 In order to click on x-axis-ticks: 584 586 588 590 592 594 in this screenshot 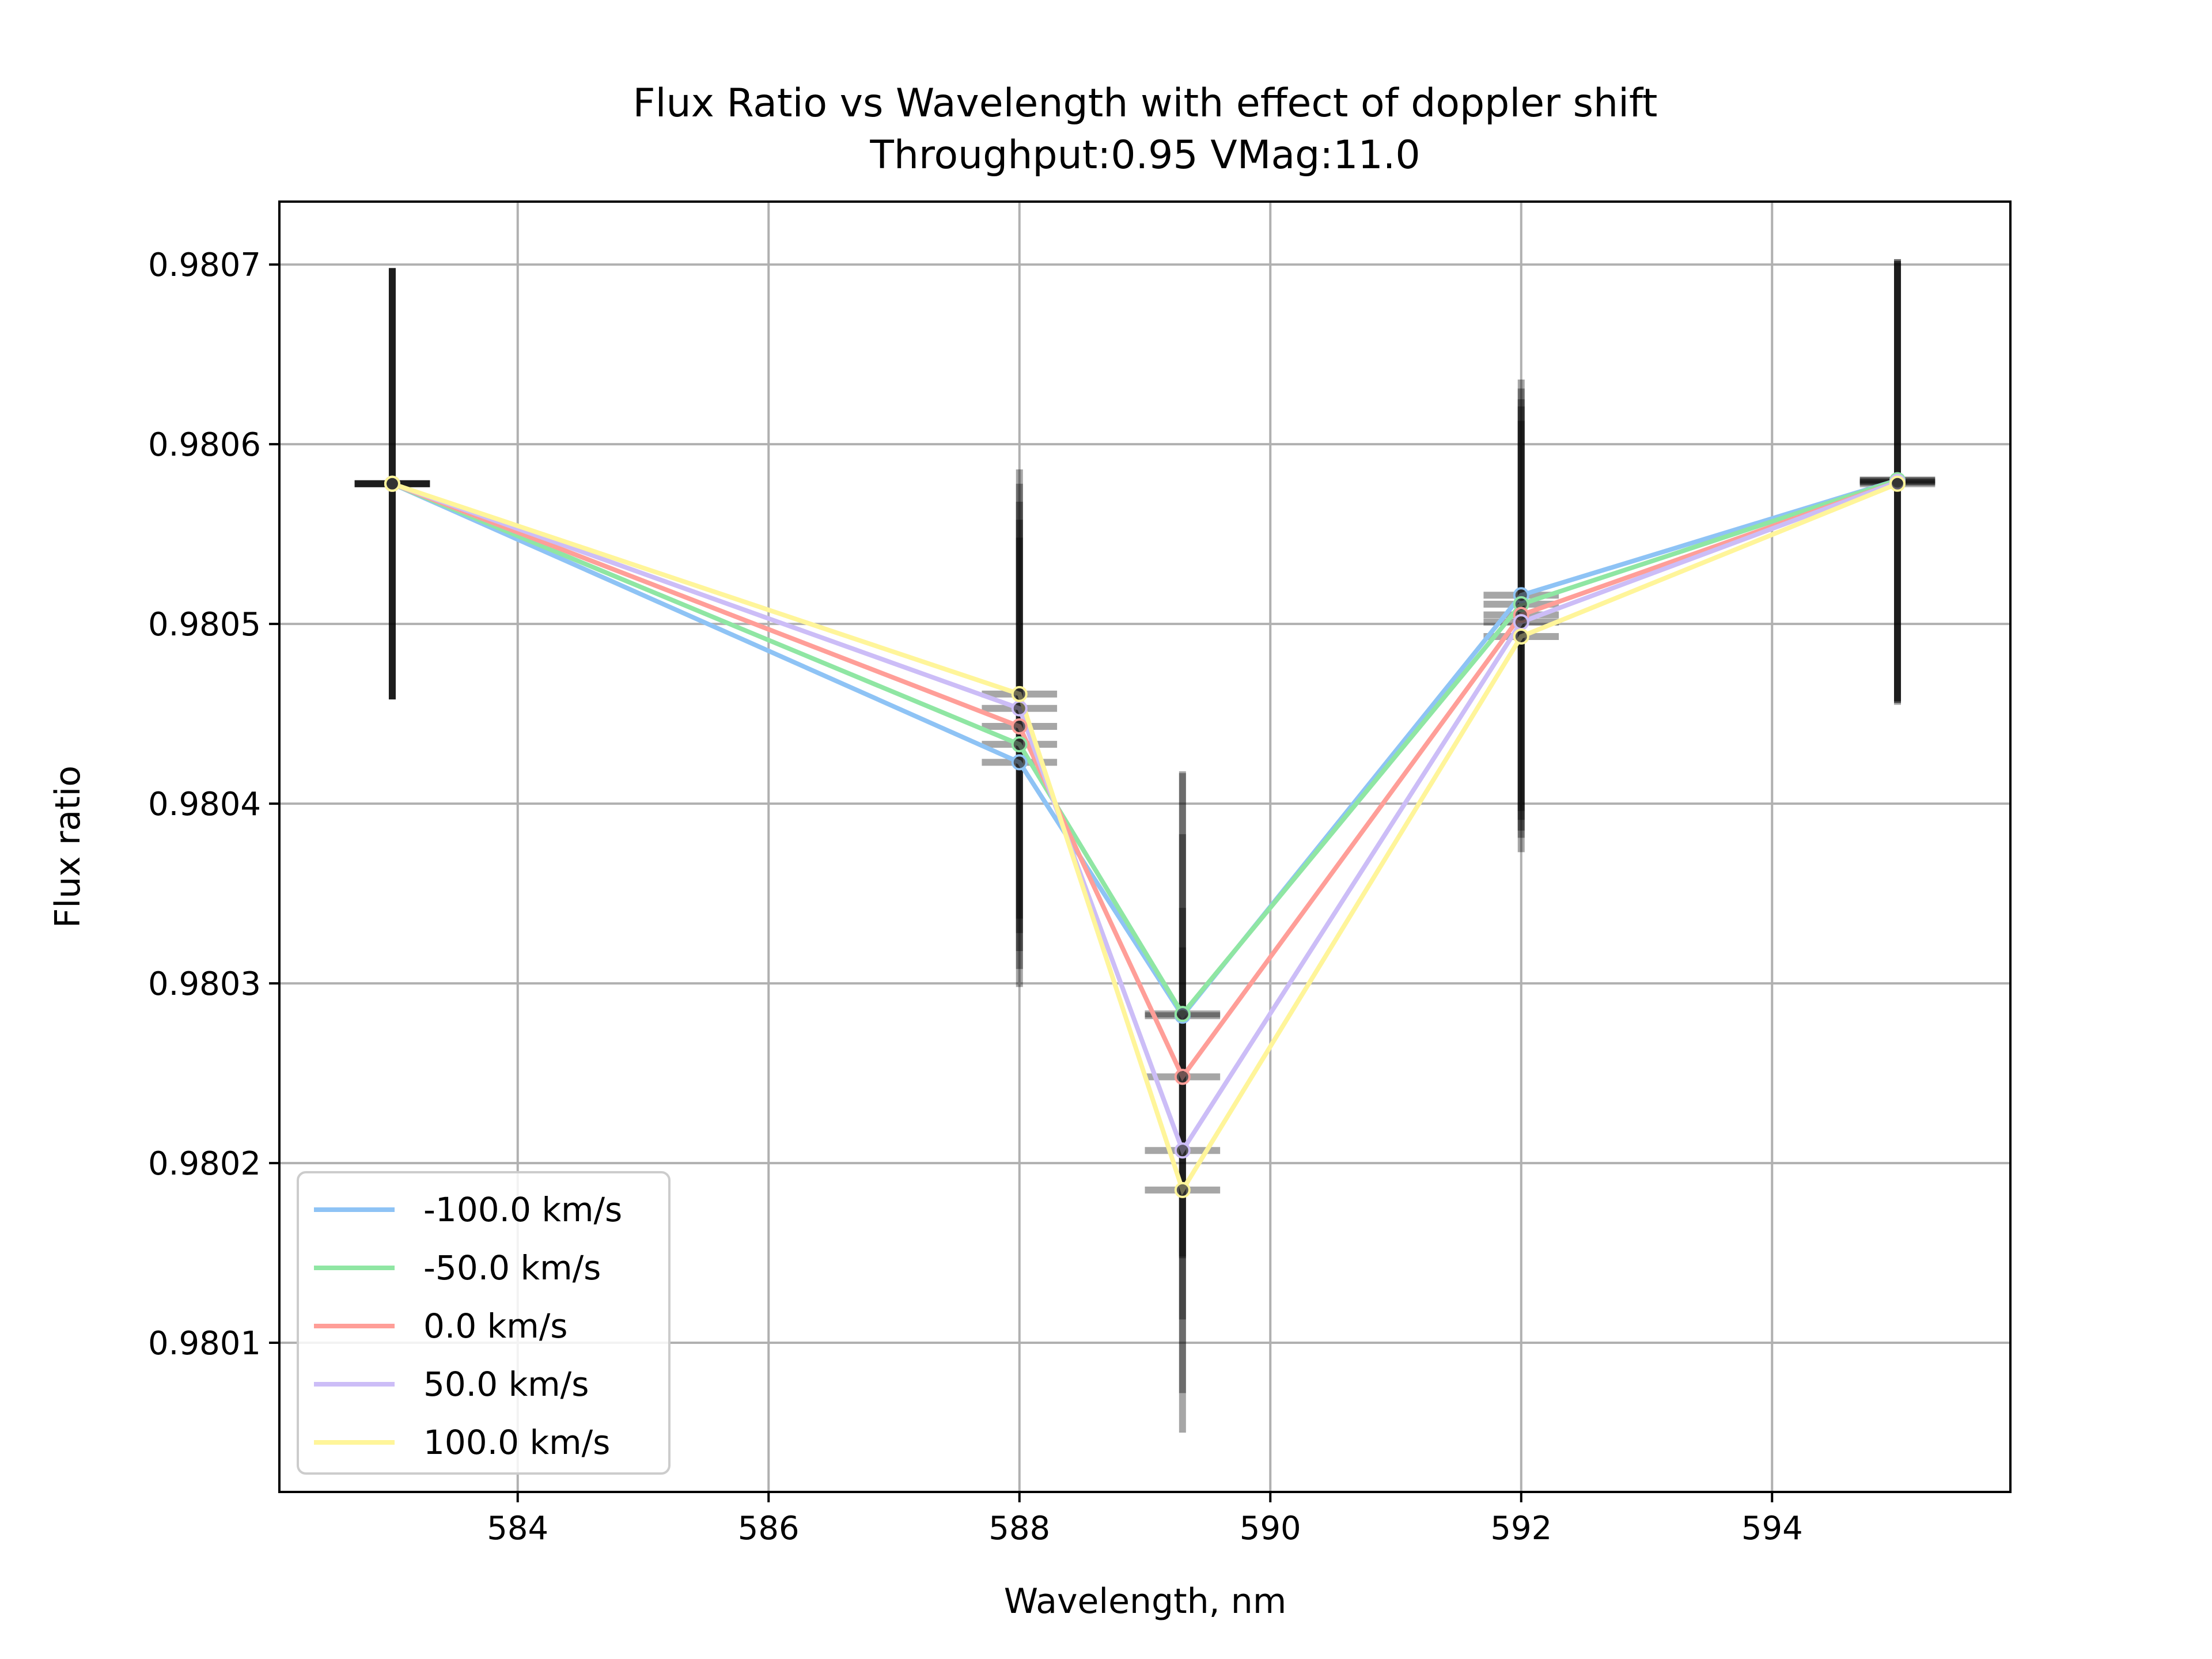, I will do `click(1145, 1519)`.